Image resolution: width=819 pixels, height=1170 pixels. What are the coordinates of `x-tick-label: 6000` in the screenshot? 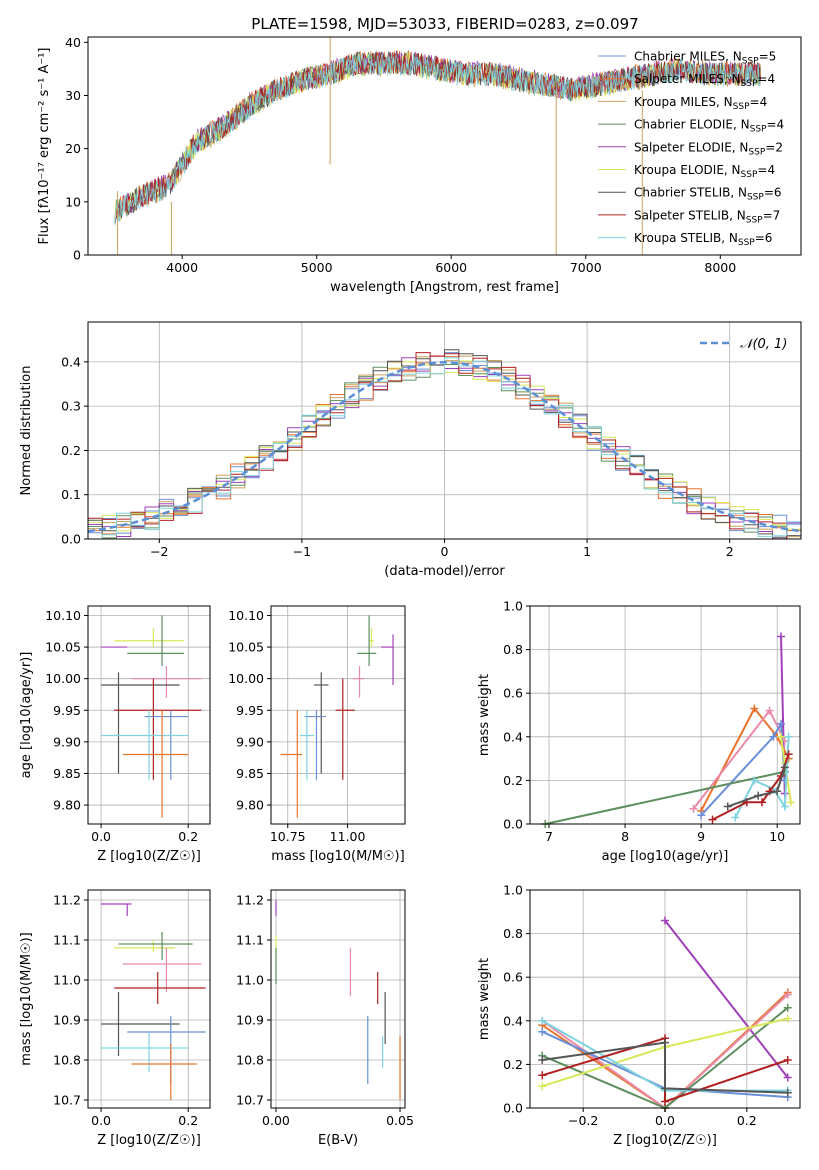 It's located at (451, 267).